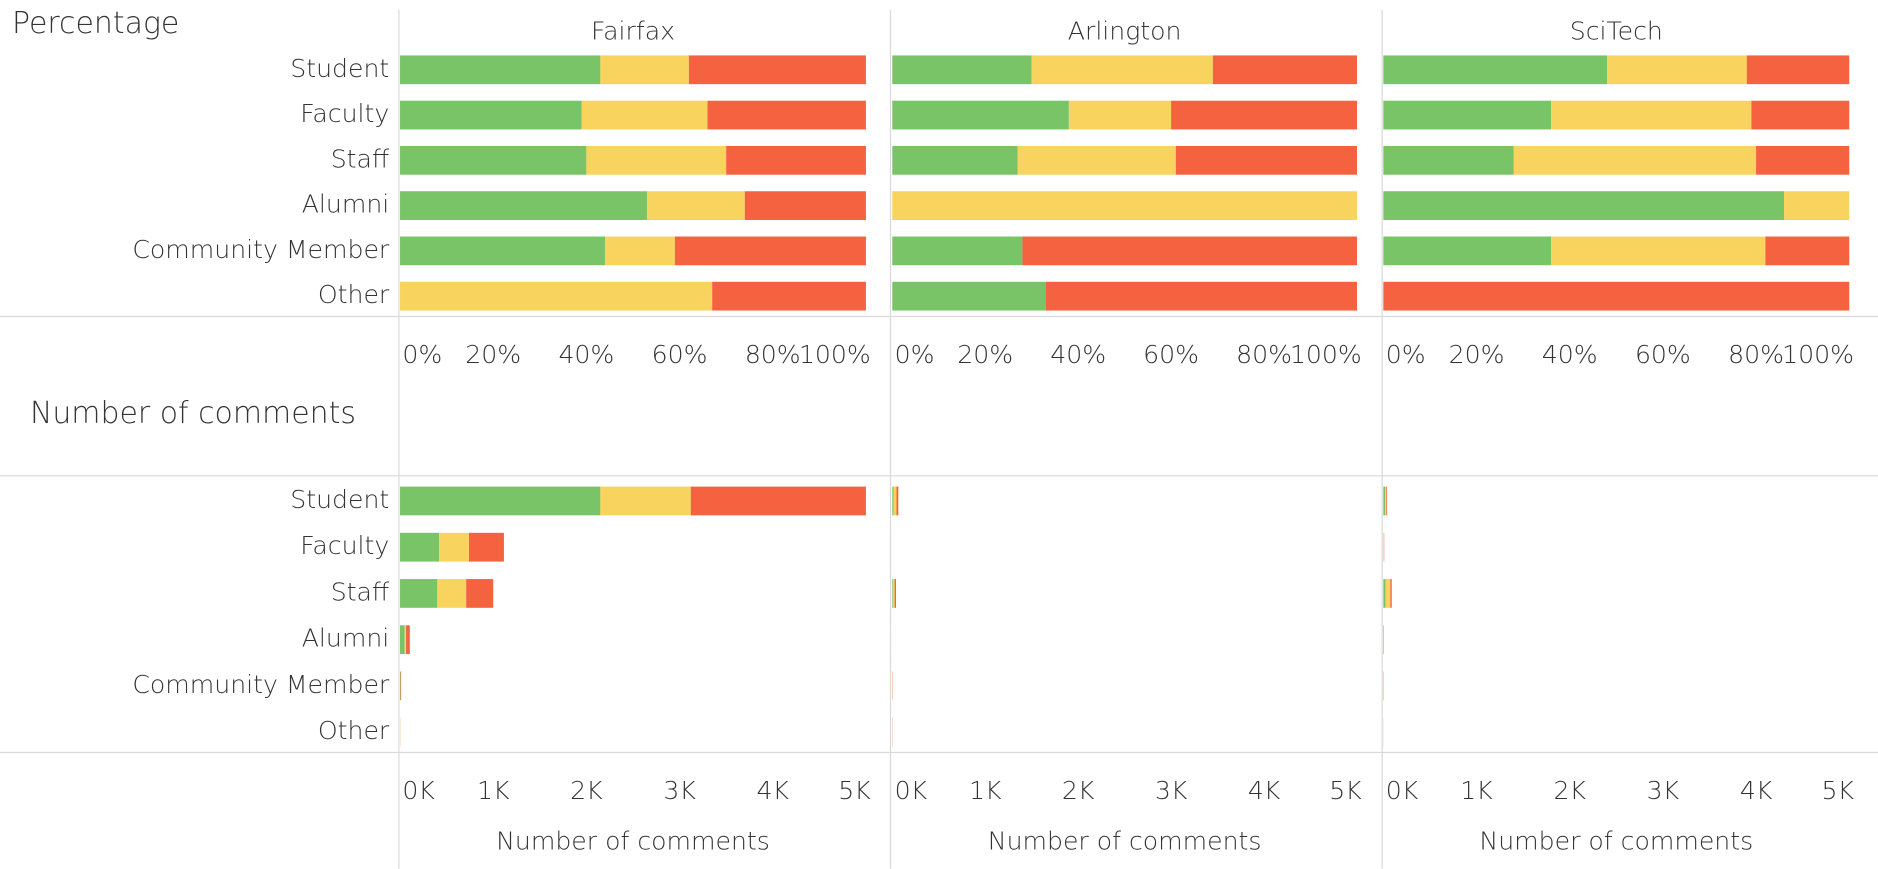 The width and height of the screenshot is (1878, 869). What do you see at coordinates (985, 354) in the screenshot?
I see `x-tick-label: 20%` at bounding box center [985, 354].